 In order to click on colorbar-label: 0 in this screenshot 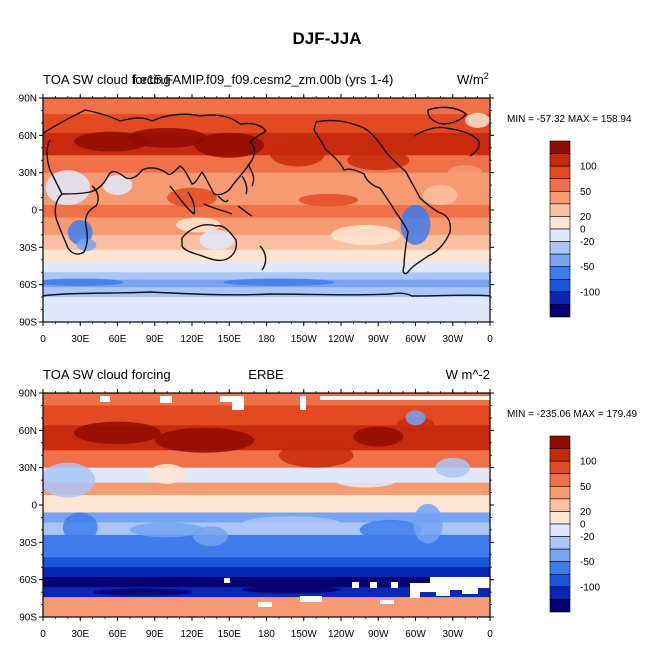, I will do `click(583, 525)`.